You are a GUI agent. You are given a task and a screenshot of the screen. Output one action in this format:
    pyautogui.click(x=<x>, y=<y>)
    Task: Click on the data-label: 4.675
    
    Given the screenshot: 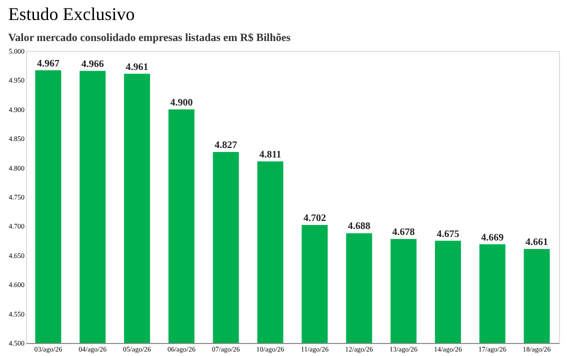 What is the action you would take?
    pyautogui.click(x=448, y=234)
    